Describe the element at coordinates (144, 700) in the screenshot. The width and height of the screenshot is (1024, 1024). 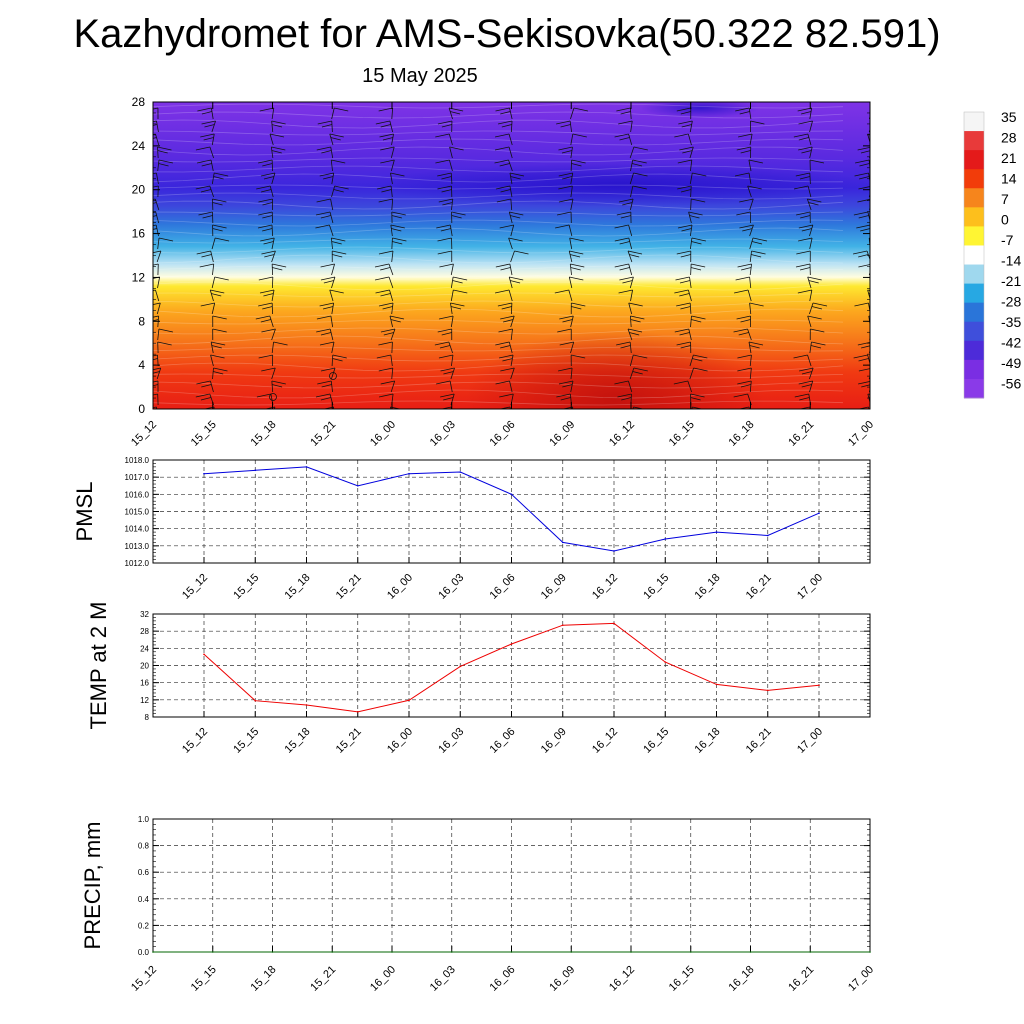
I see `y-tick-label: 12` at that location.